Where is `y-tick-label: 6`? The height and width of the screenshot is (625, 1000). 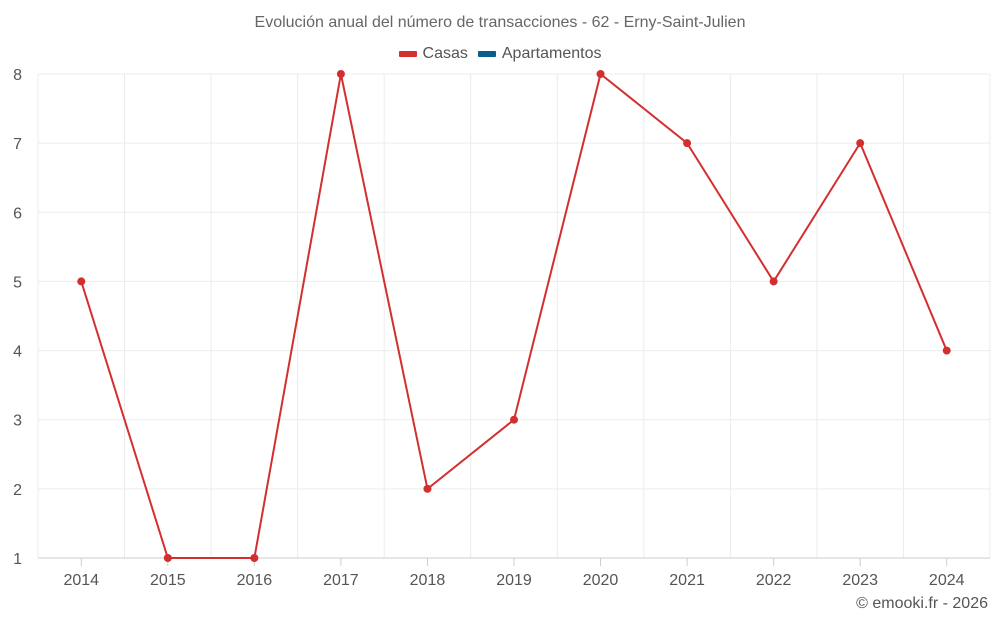
y-tick-label: 6 is located at coordinates (17, 213).